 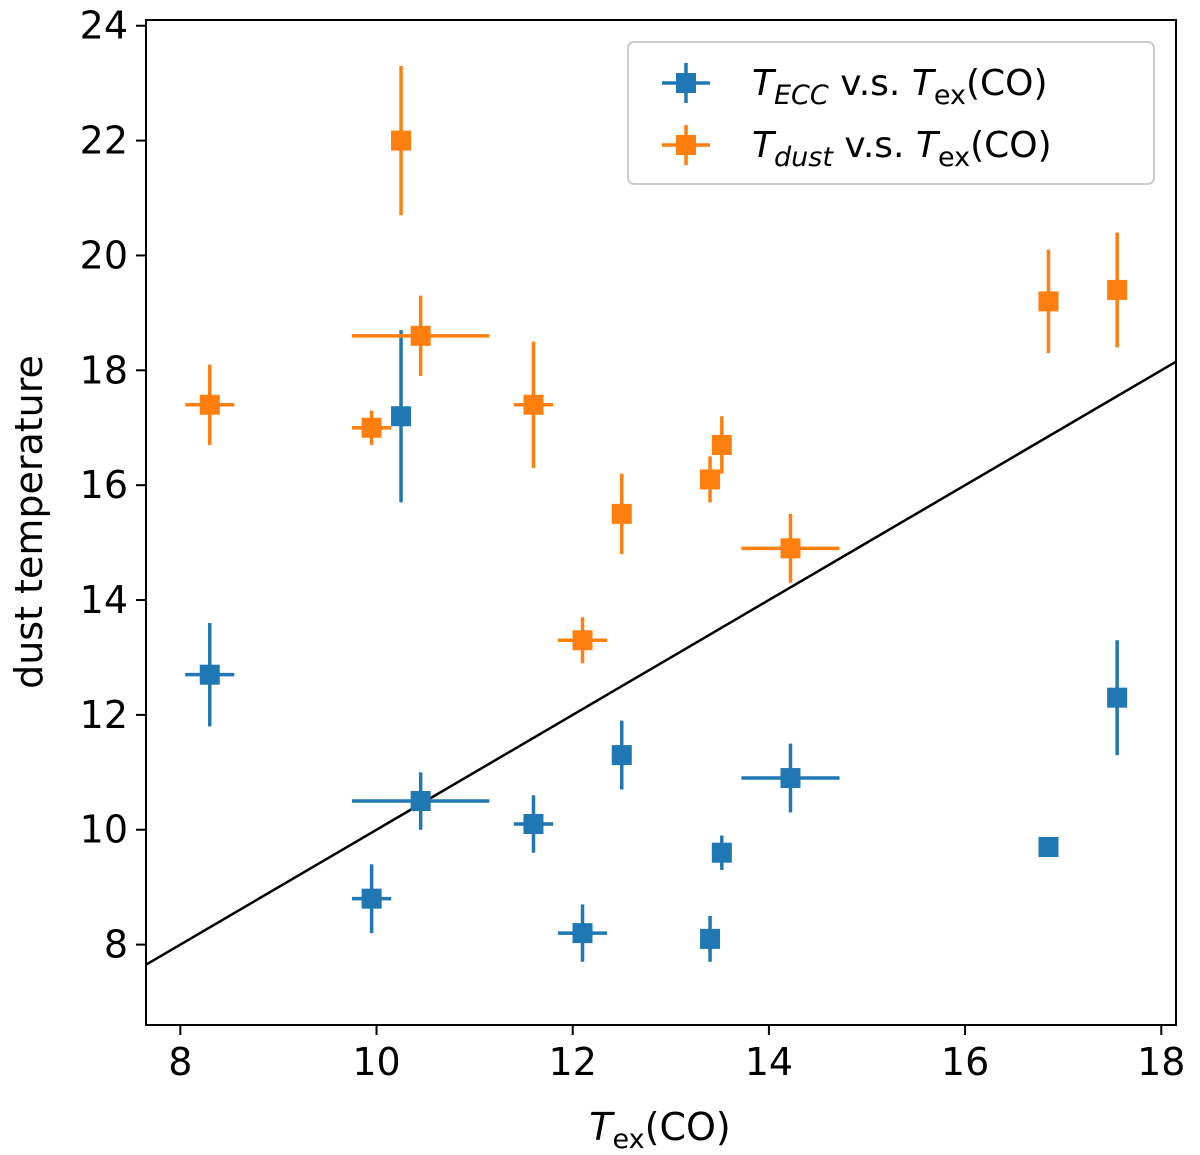 I want to click on y-tick-label: 10, so click(x=104, y=830).